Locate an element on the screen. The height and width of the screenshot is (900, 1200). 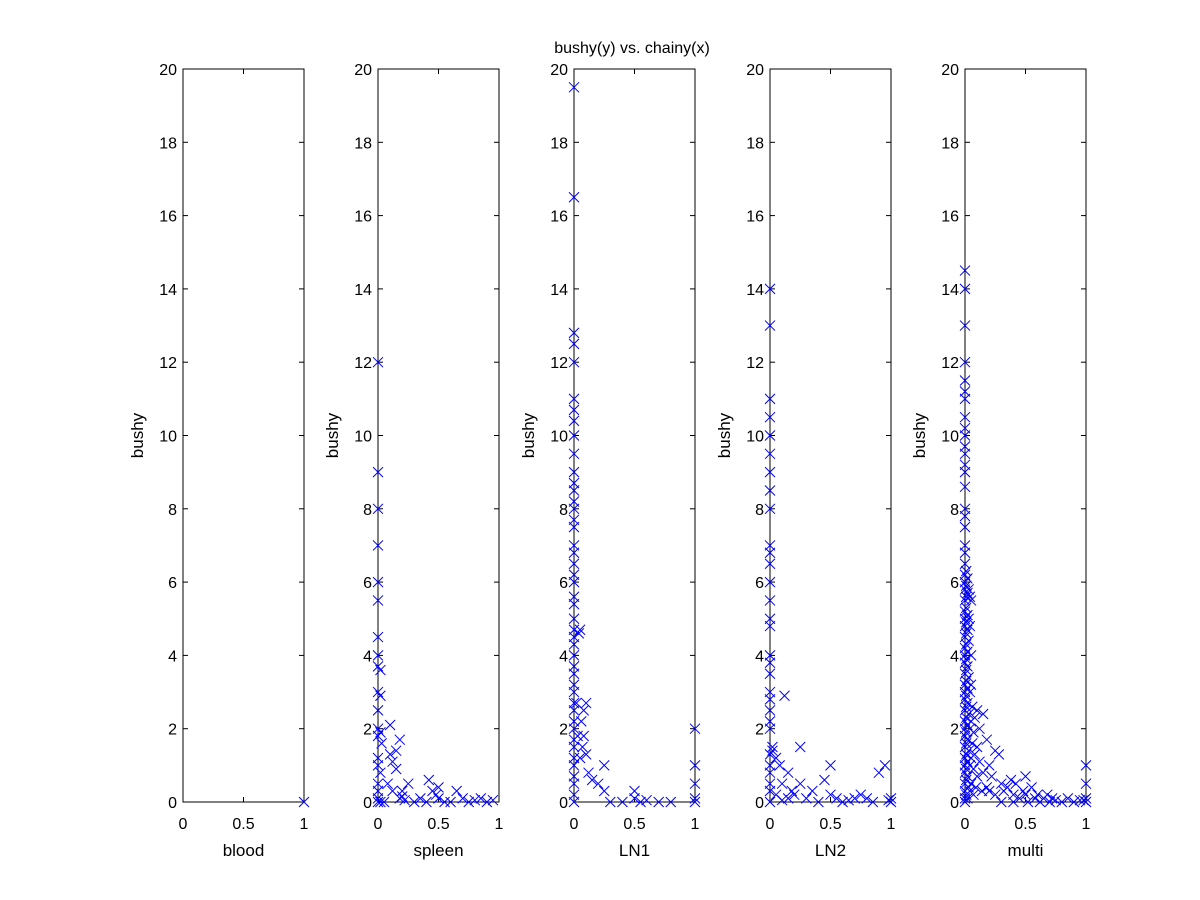
y-tick-label: 18 is located at coordinates (755, 143).